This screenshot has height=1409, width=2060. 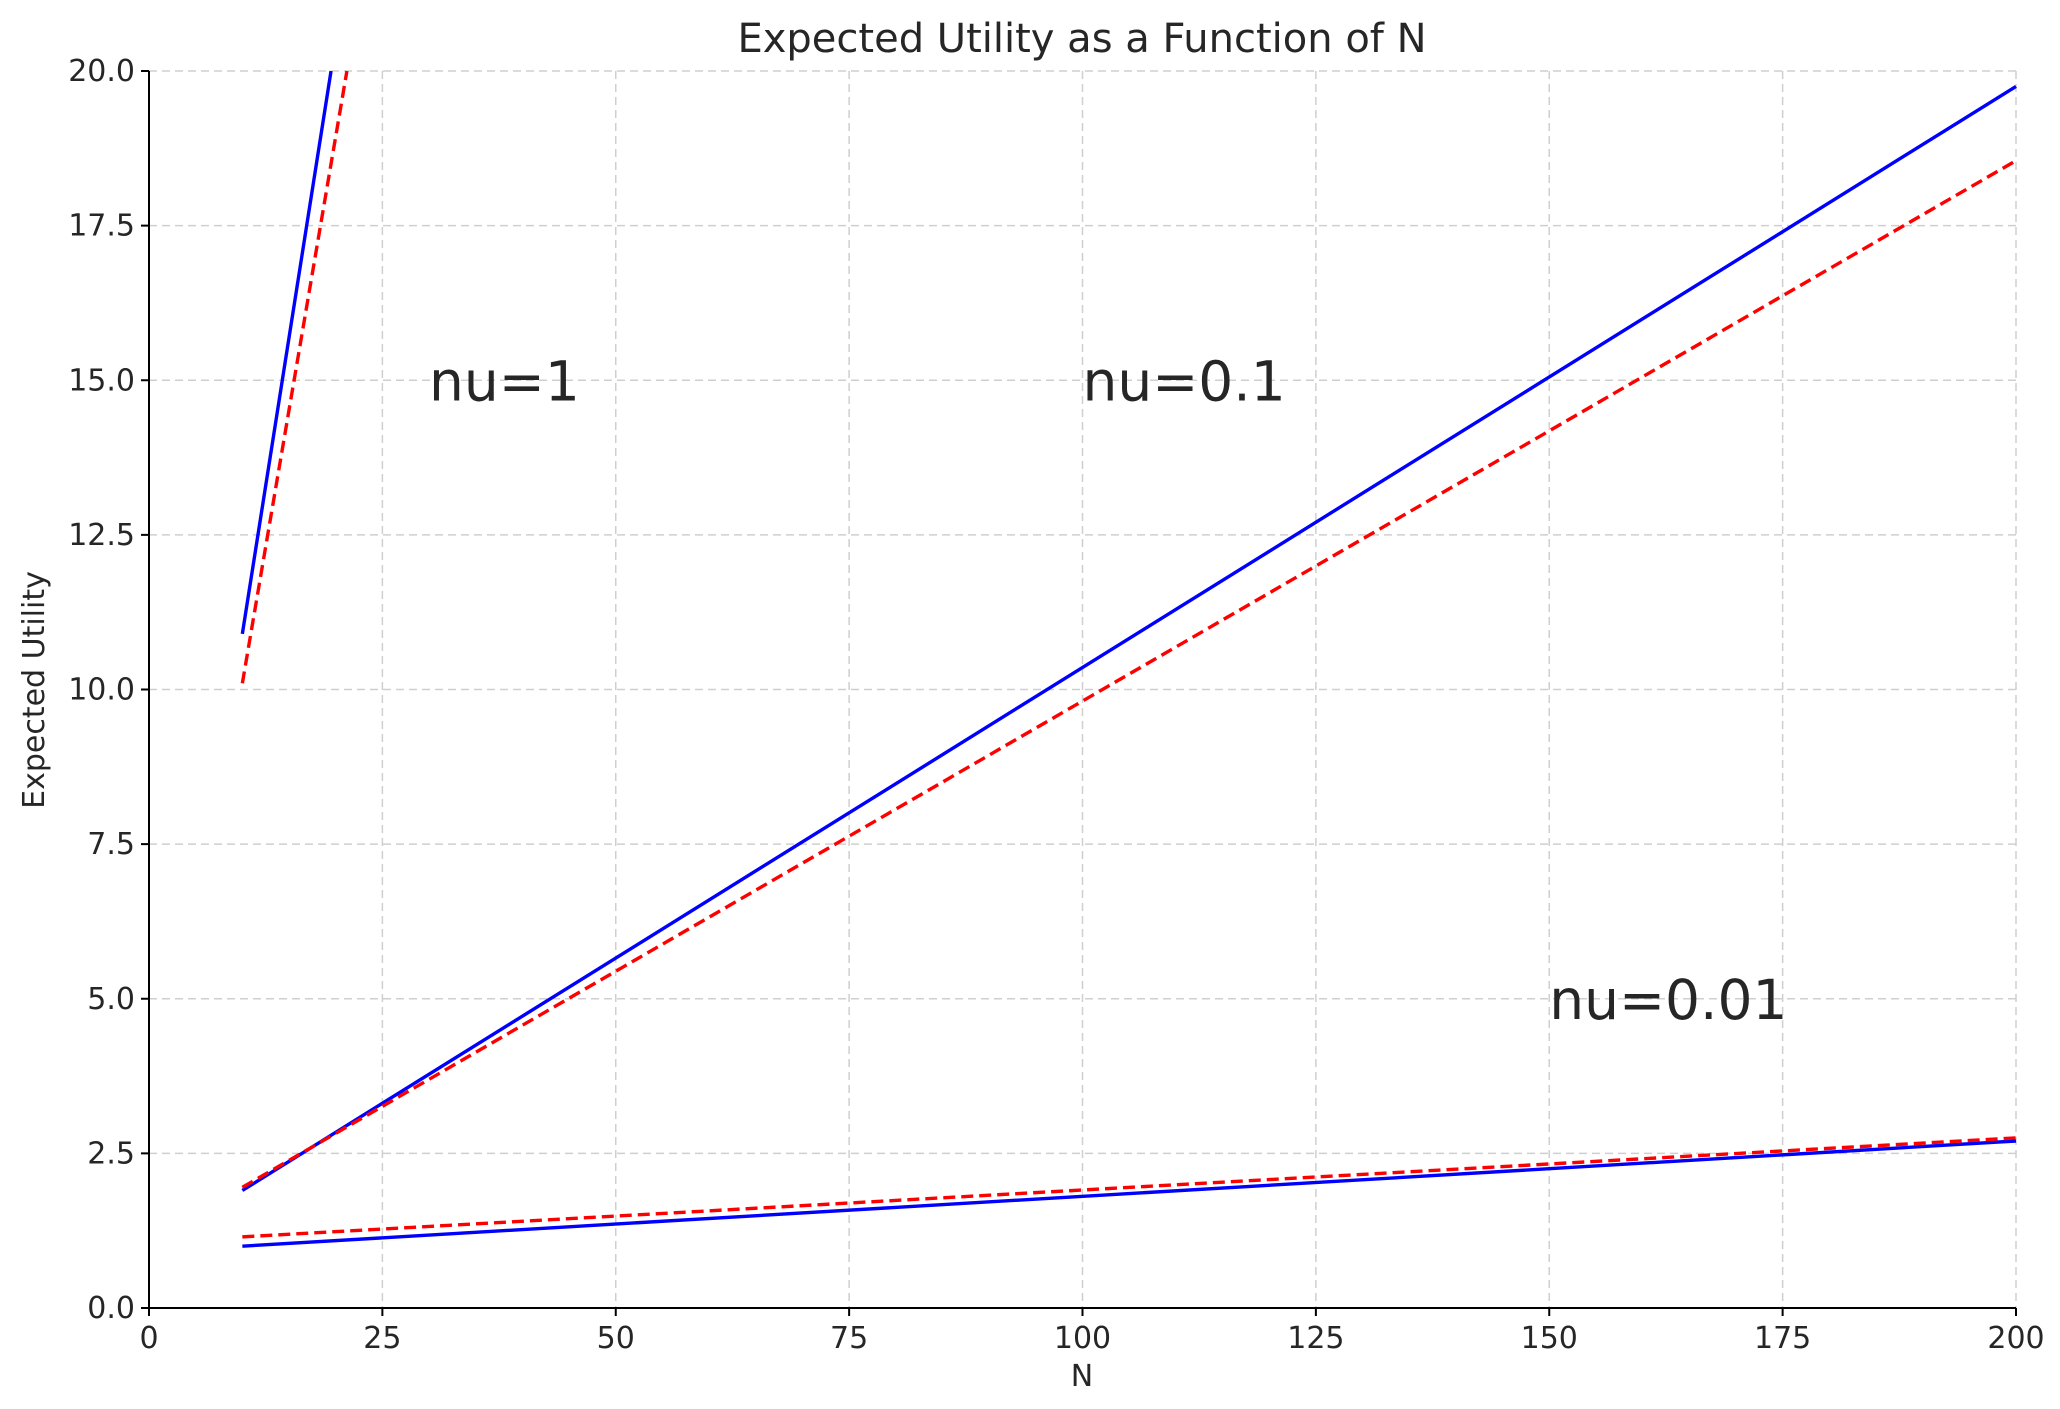 What do you see at coordinates (111, 844) in the screenshot?
I see `y-tick-label: 7.5` at bounding box center [111, 844].